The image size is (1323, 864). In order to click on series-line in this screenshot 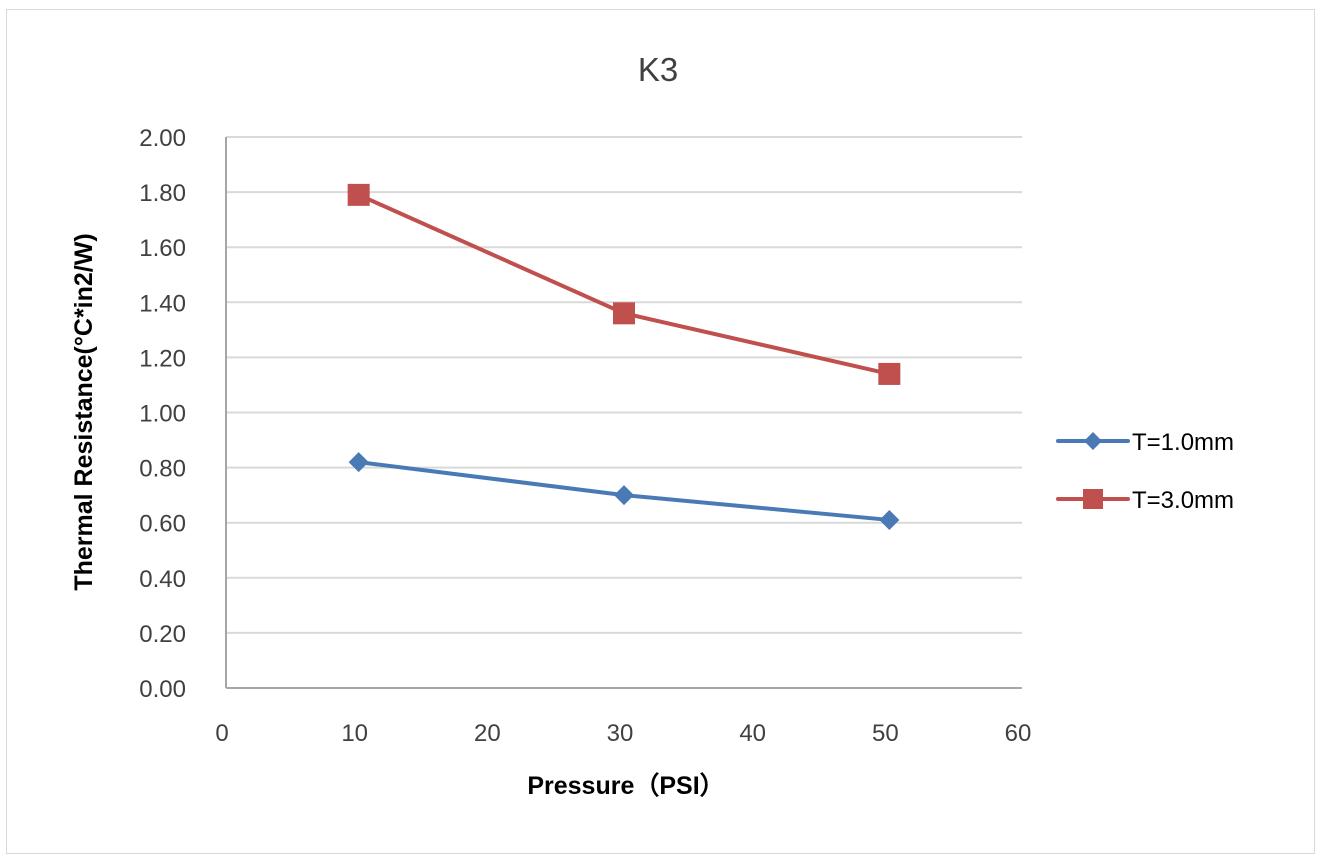, I will do `click(623, 284)`.